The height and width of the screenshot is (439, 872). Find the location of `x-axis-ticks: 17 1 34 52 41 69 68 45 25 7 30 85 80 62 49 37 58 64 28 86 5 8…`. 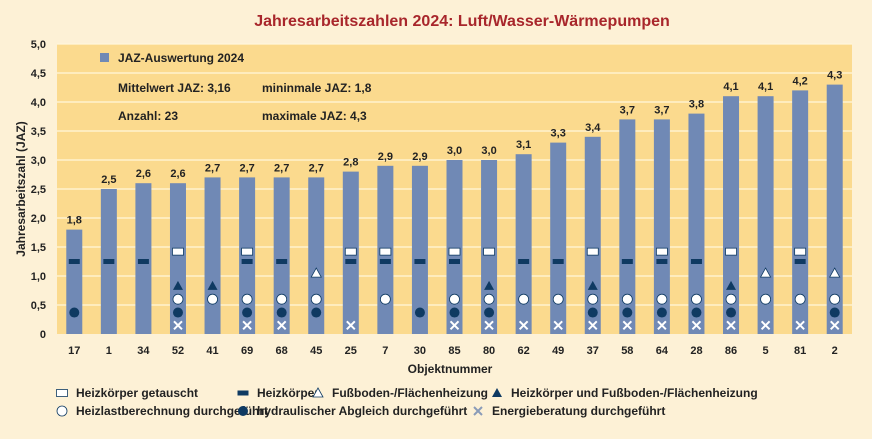

x-axis-ticks: 17 1 34 52 41 69 68 45 25 7 30 85 80 62 49 37 58 64 28 86 5 8… is located at coordinates (453, 351).